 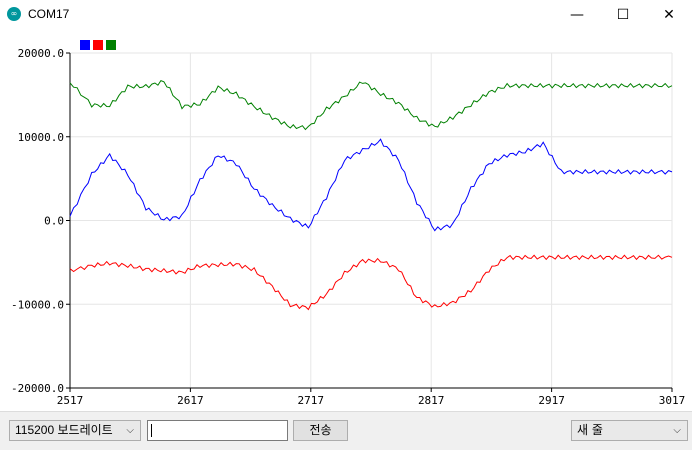 I want to click on y-tick-label: 10000.0, so click(x=41, y=137).